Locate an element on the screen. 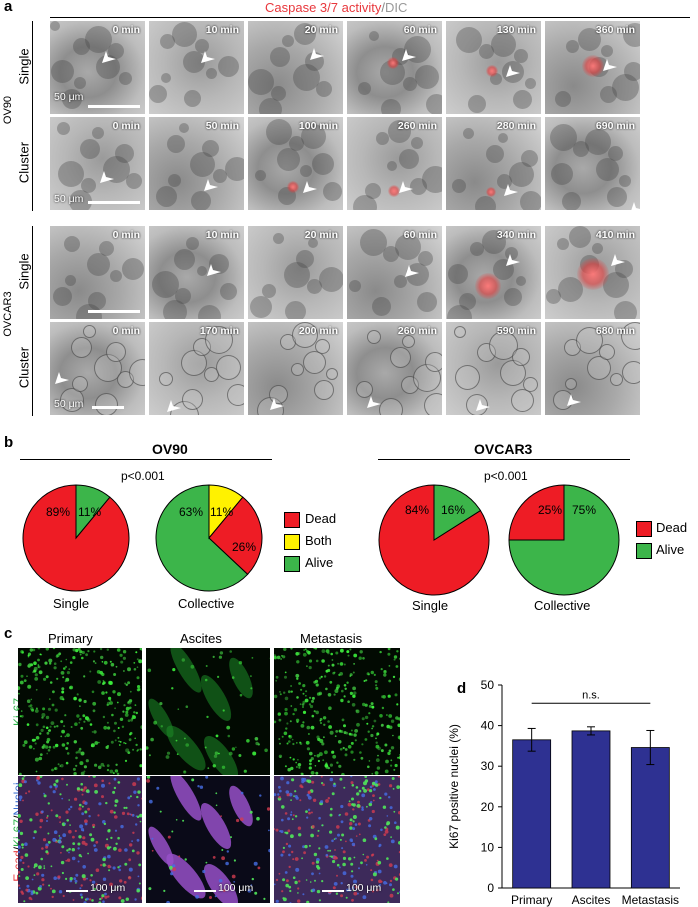  timelapse-frame: 0 min 50 μm is located at coordinates (97, 163).